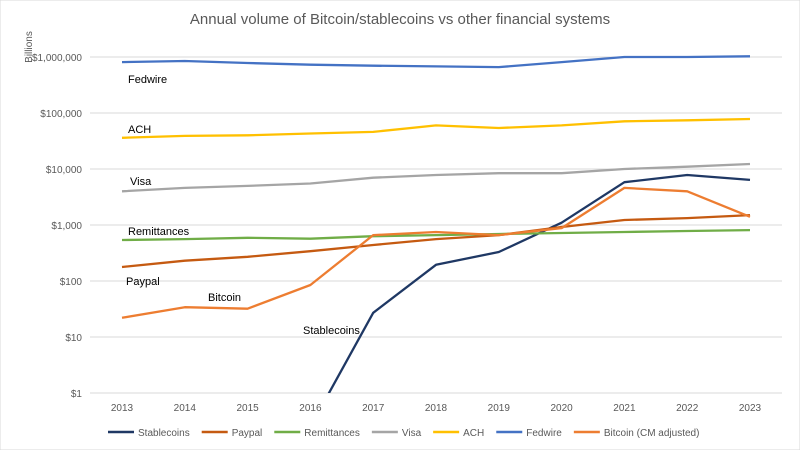 This screenshot has height=455, width=800. What do you see at coordinates (436, 62) in the screenshot?
I see `series-line-fedwire` at bounding box center [436, 62].